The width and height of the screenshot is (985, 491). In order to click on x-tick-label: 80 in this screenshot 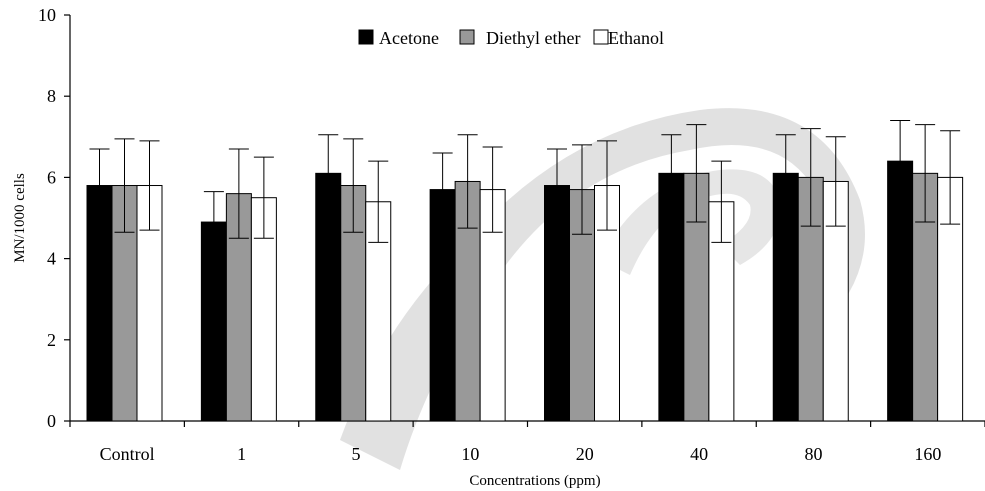, I will do `click(813, 454)`.